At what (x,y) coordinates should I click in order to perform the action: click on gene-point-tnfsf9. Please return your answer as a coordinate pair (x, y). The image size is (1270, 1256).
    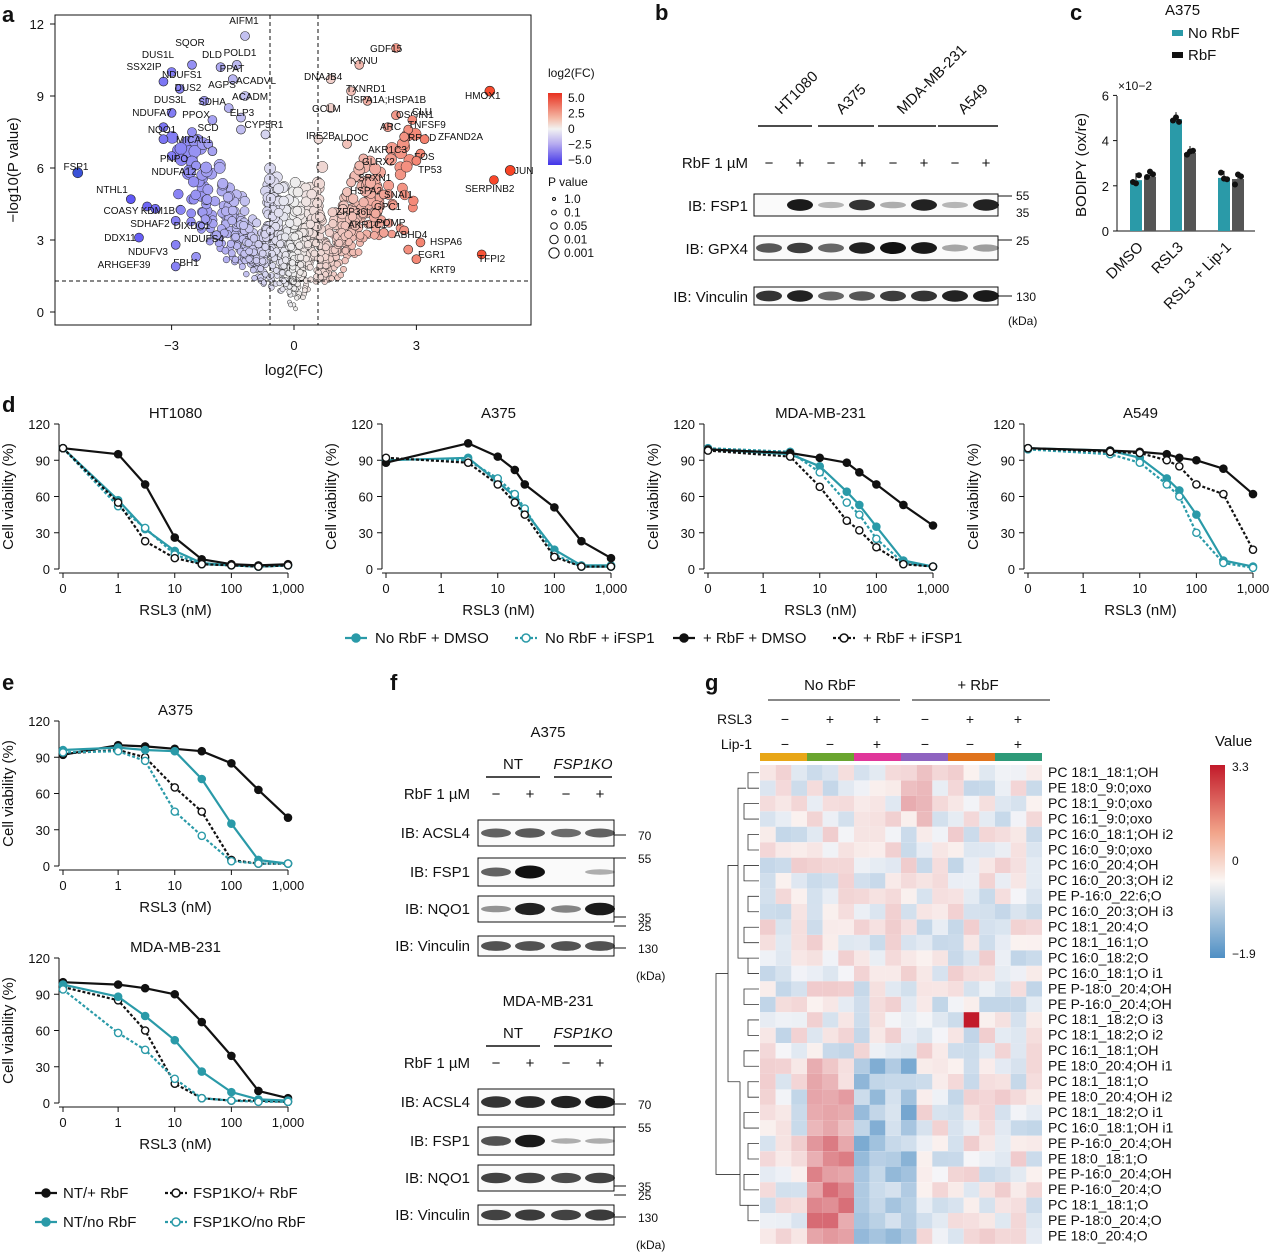
    Looking at the image, I should click on (408, 129).